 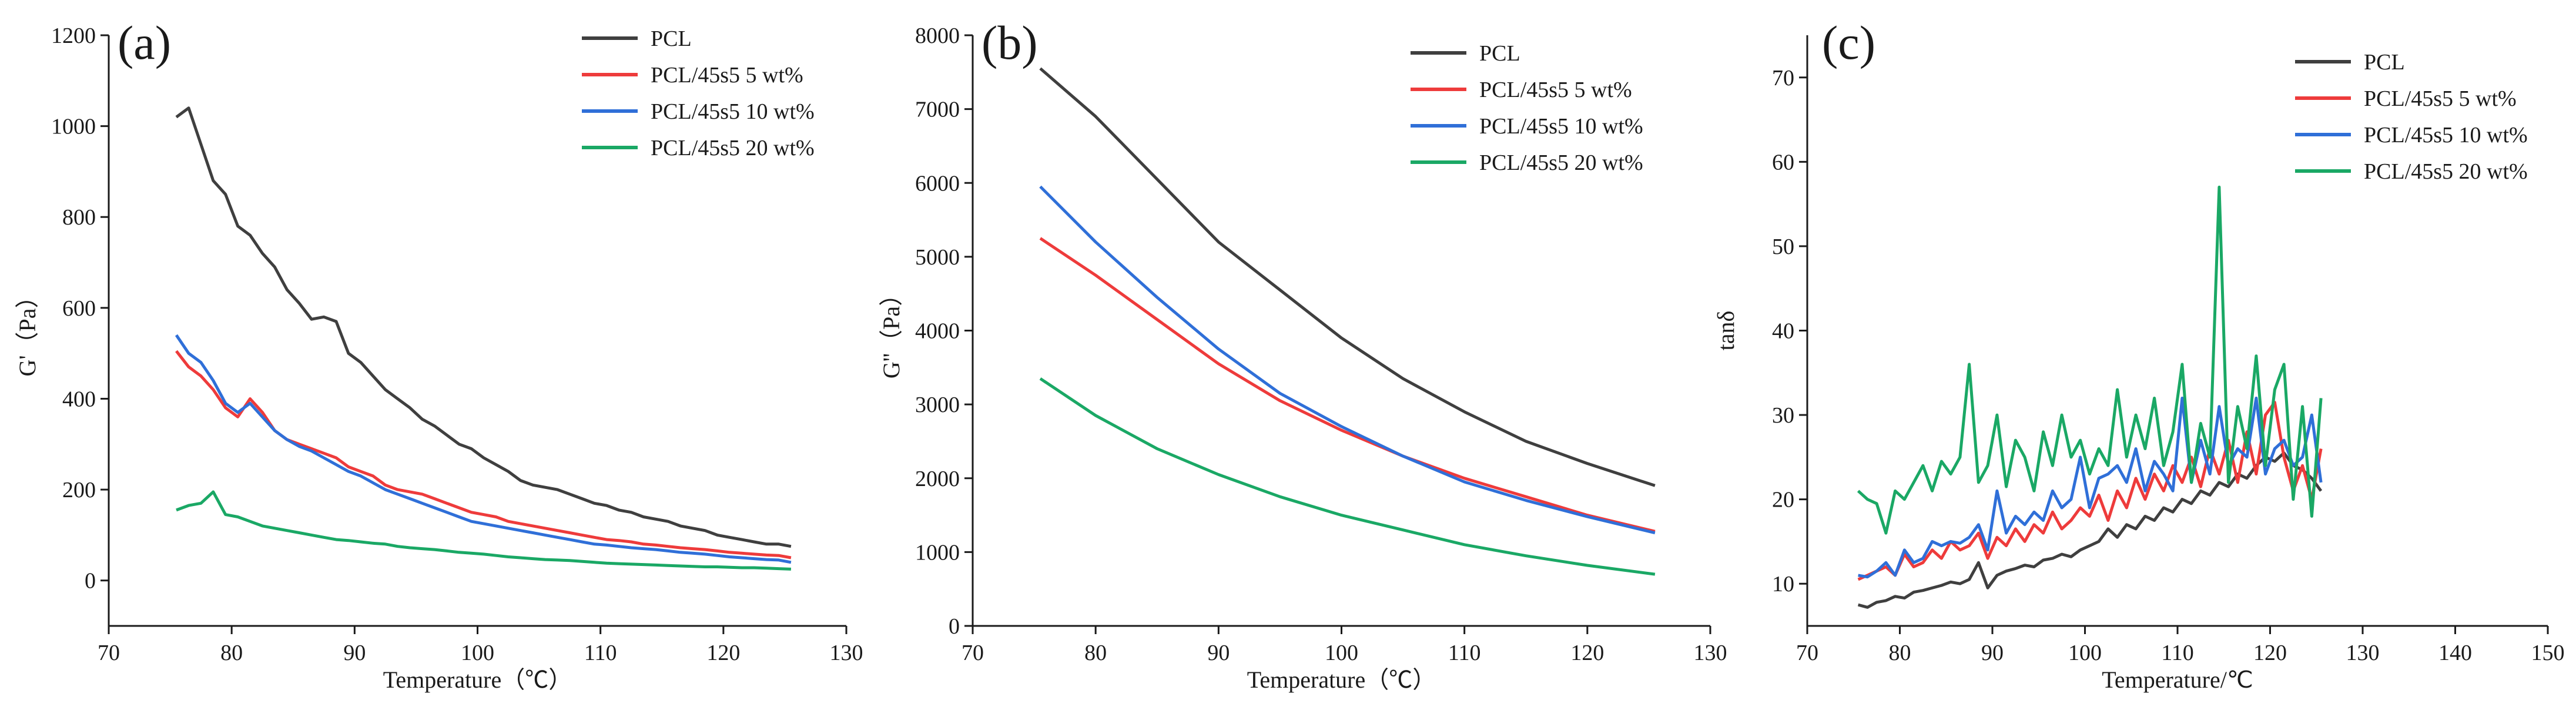 I want to click on y-tick-label: 20, so click(x=1783, y=500).